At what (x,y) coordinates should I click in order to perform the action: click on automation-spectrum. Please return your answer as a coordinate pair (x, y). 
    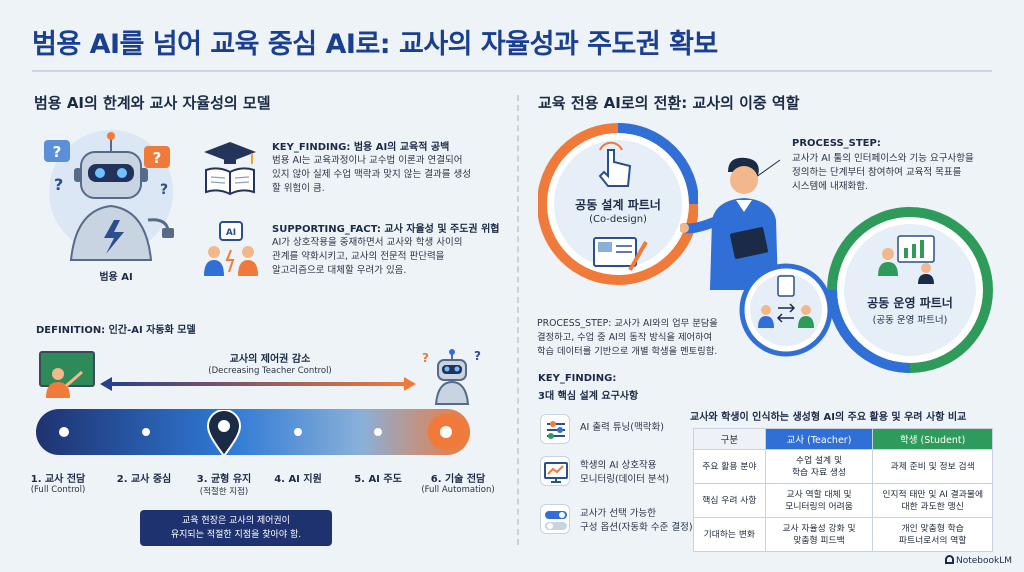
    Looking at the image, I should click on (253, 433).